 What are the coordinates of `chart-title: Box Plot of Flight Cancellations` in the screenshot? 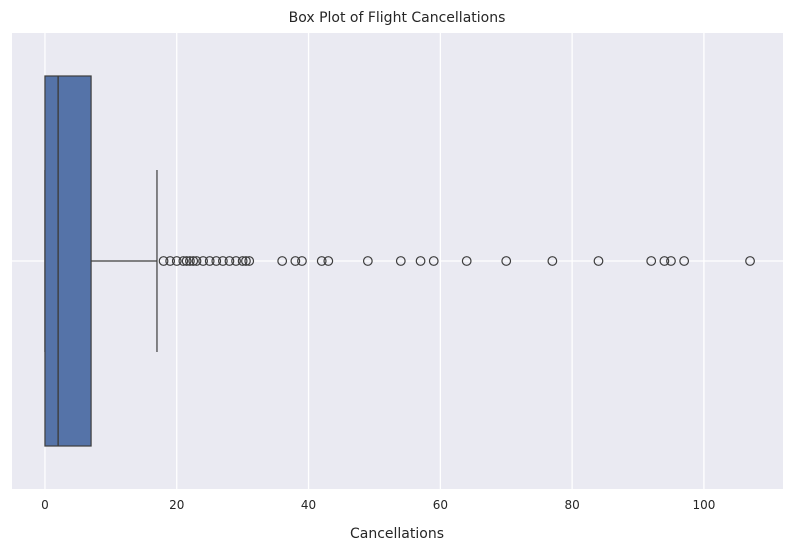 It's located at (397, 18).